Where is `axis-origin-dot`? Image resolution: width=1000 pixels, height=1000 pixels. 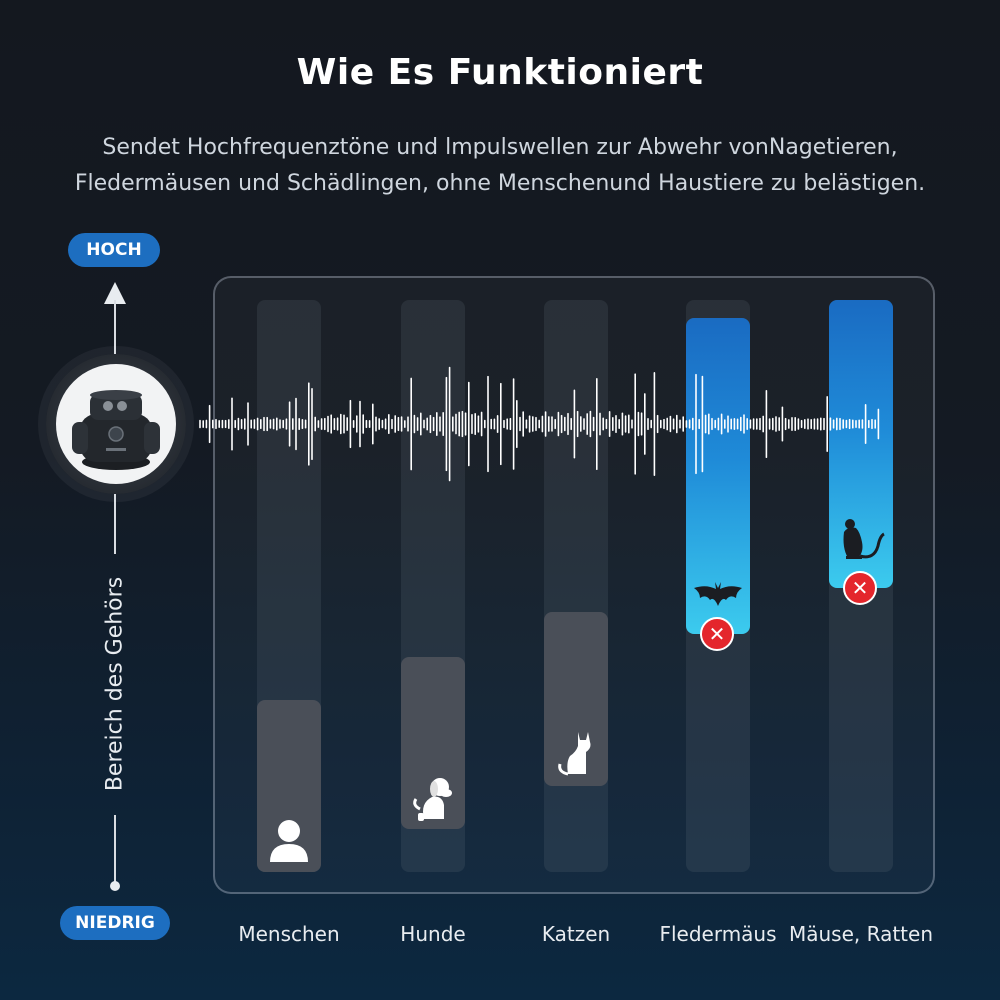
axis-origin-dot is located at coordinates (115, 886).